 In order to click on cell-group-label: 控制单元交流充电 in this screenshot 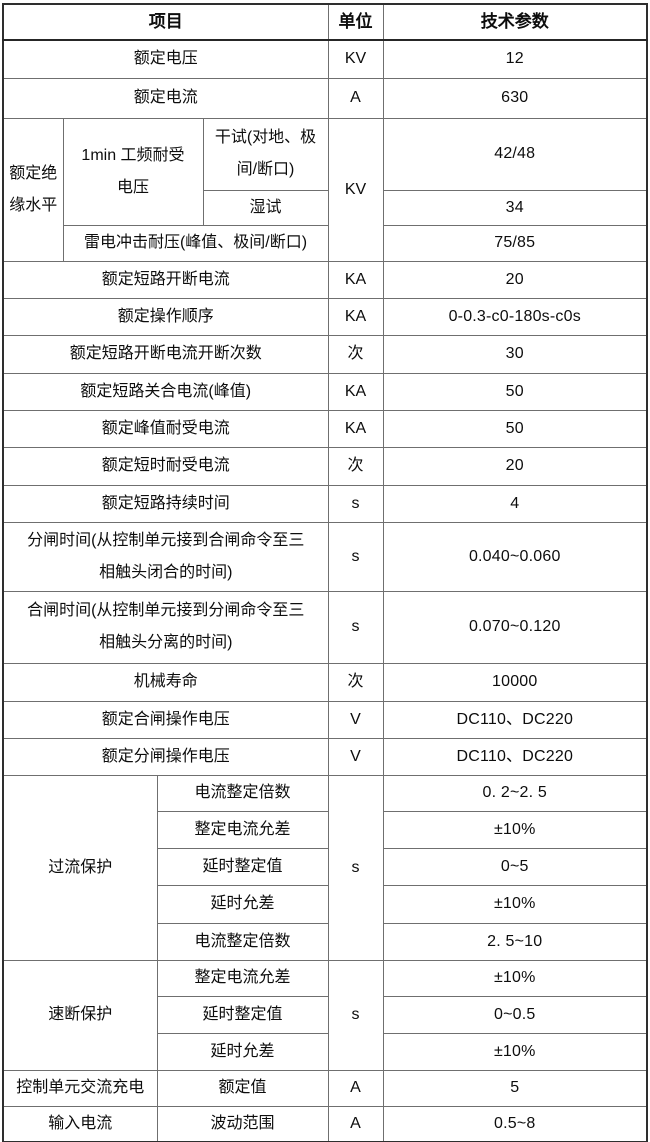, I will do `click(80, 1088)`.